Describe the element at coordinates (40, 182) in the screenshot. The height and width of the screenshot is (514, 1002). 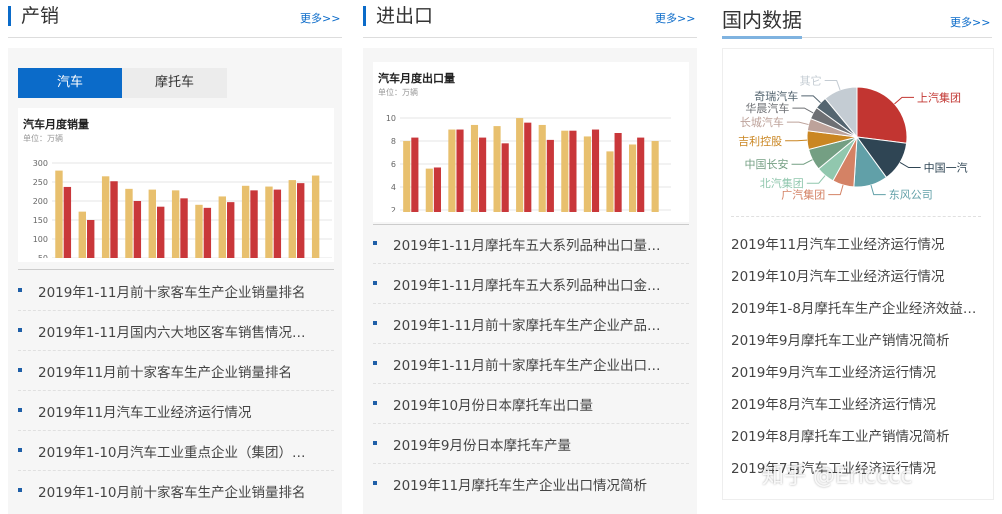
I see `y-tick-label: 250` at that location.